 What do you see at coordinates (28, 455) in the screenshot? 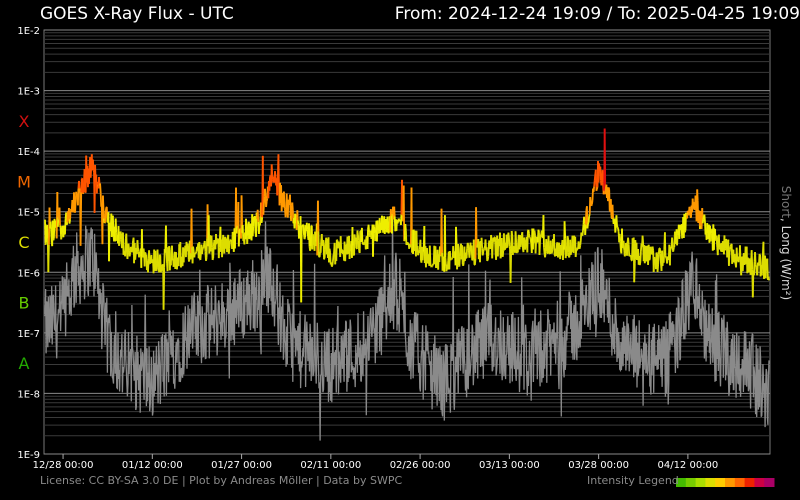
I see `y-tick-label: 1E-9` at bounding box center [28, 455].